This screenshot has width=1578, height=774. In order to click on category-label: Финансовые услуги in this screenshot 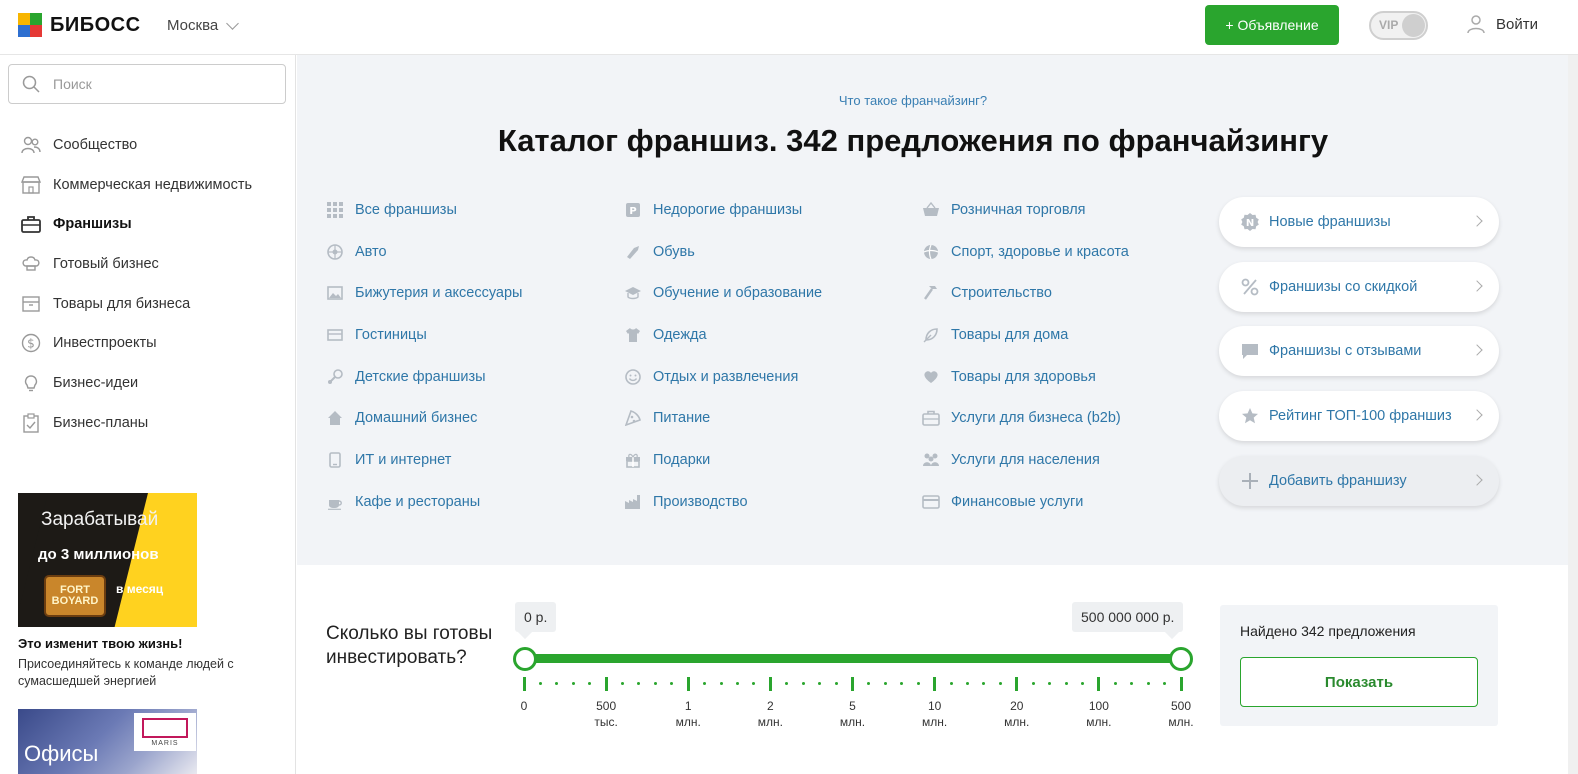, I will do `click(1017, 501)`.